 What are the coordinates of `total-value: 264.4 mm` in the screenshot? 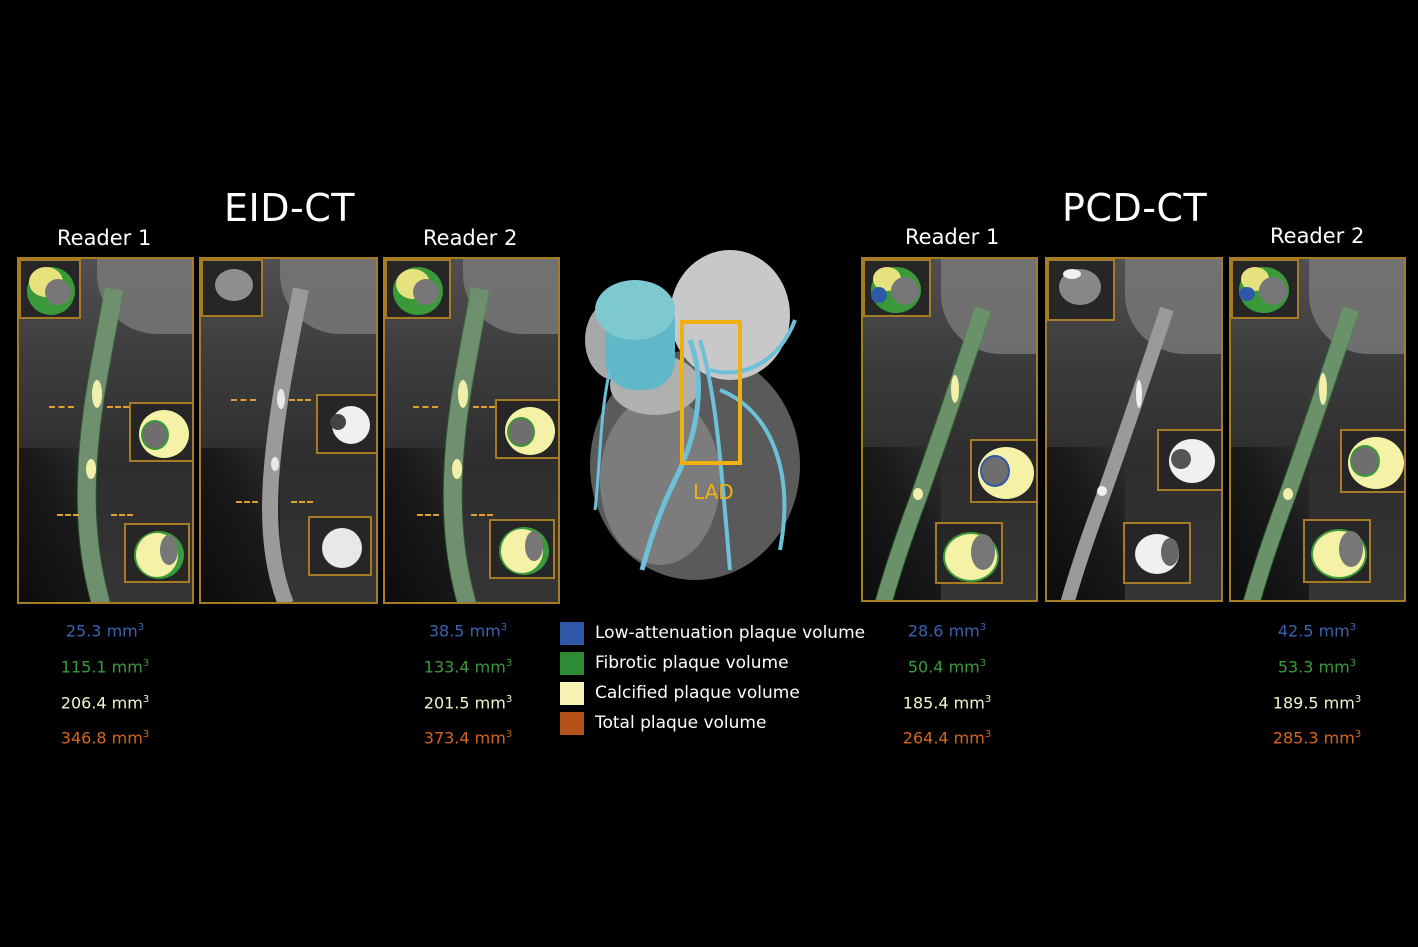 It's located at (943, 738).